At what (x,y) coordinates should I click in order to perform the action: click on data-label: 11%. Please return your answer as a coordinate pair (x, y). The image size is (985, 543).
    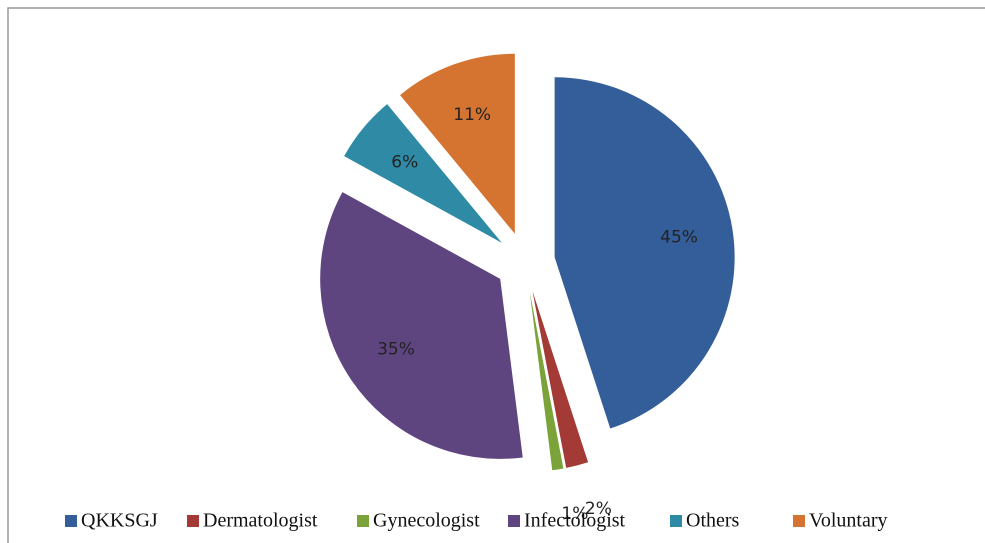
    Looking at the image, I should click on (472, 115).